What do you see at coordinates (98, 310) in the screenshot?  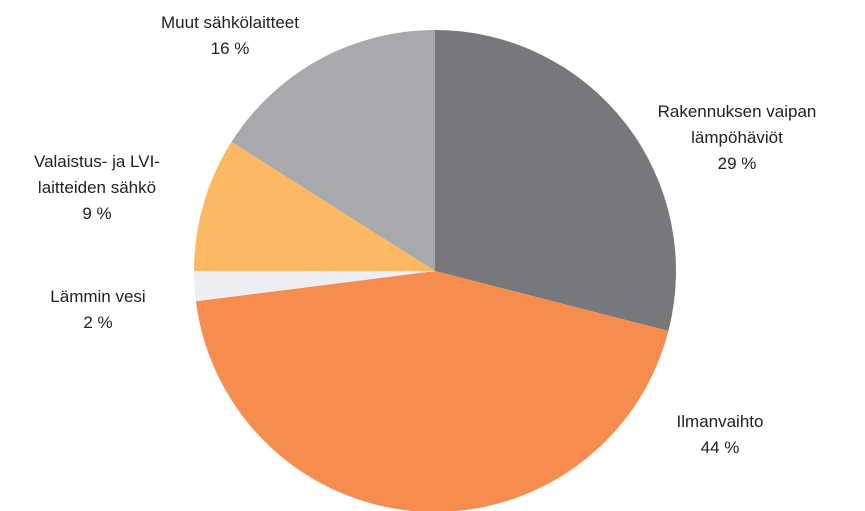 I see `slice-label: Lämmin vesi 2 %` at bounding box center [98, 310].